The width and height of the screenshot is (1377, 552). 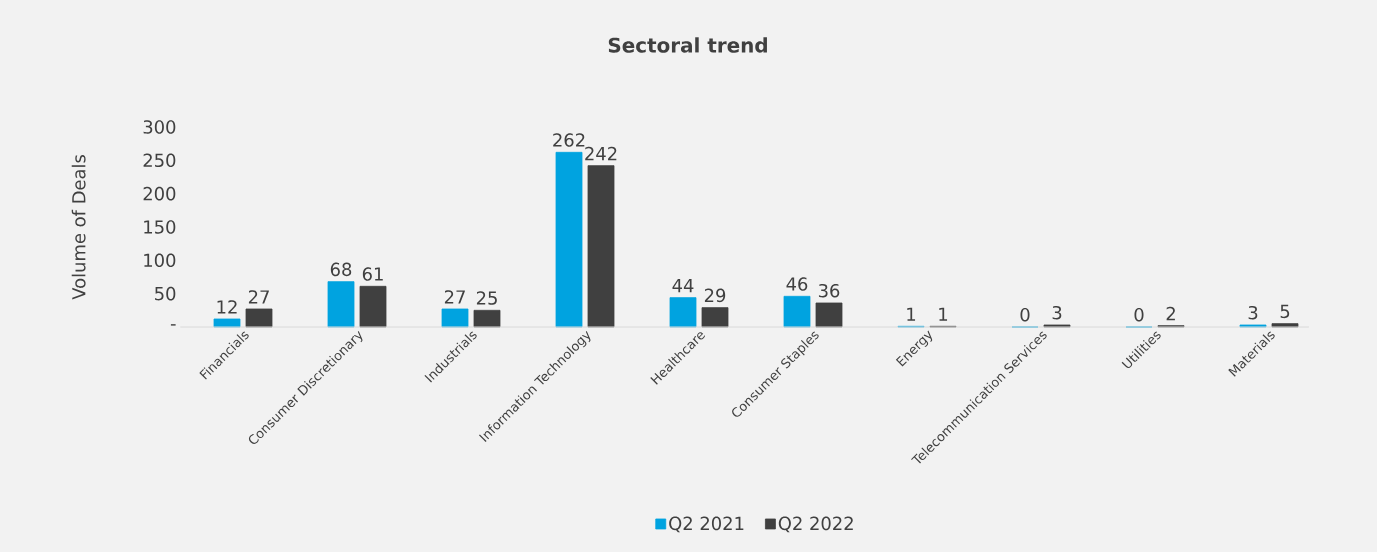 What do you see at coordinates (372, 274) in the screenshot?
I see `data-label: 61` at bounding box center [372, 274].